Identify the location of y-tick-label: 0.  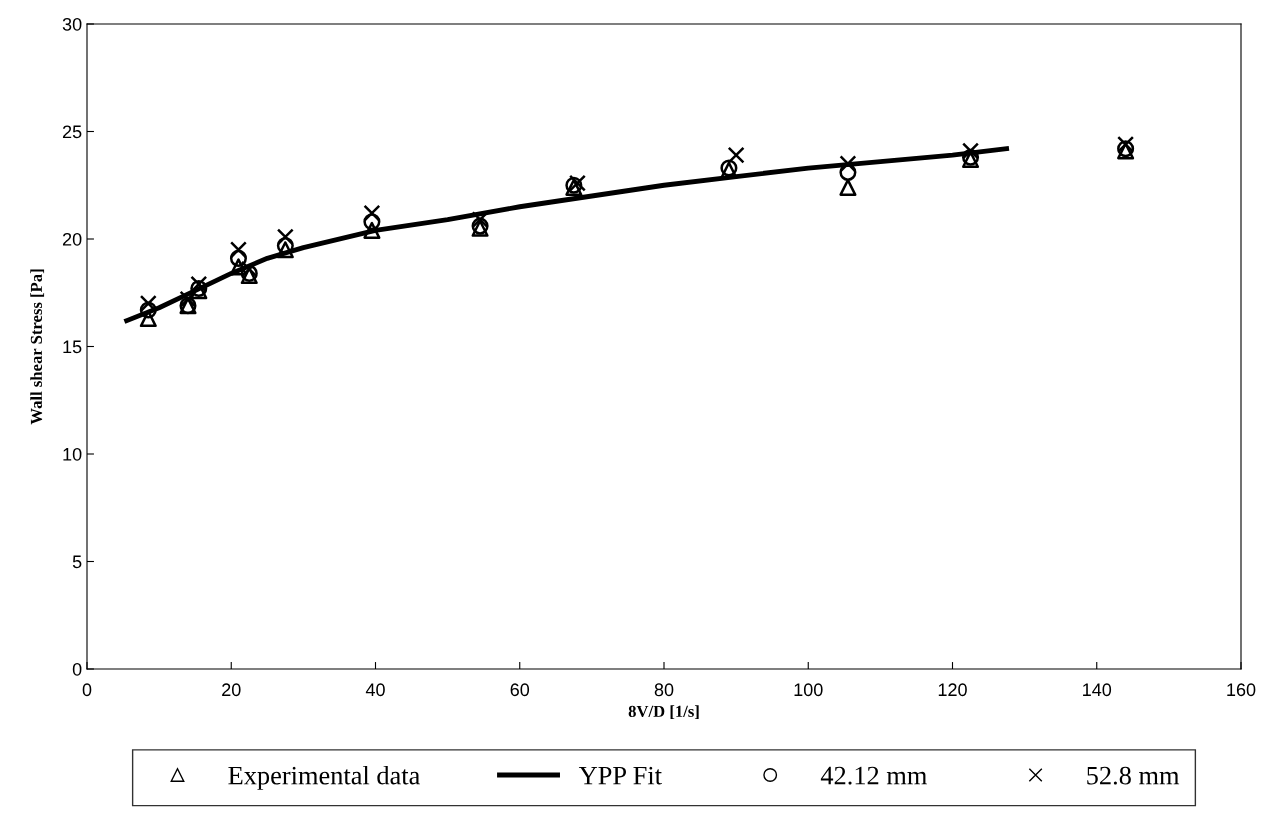
(77, 669).